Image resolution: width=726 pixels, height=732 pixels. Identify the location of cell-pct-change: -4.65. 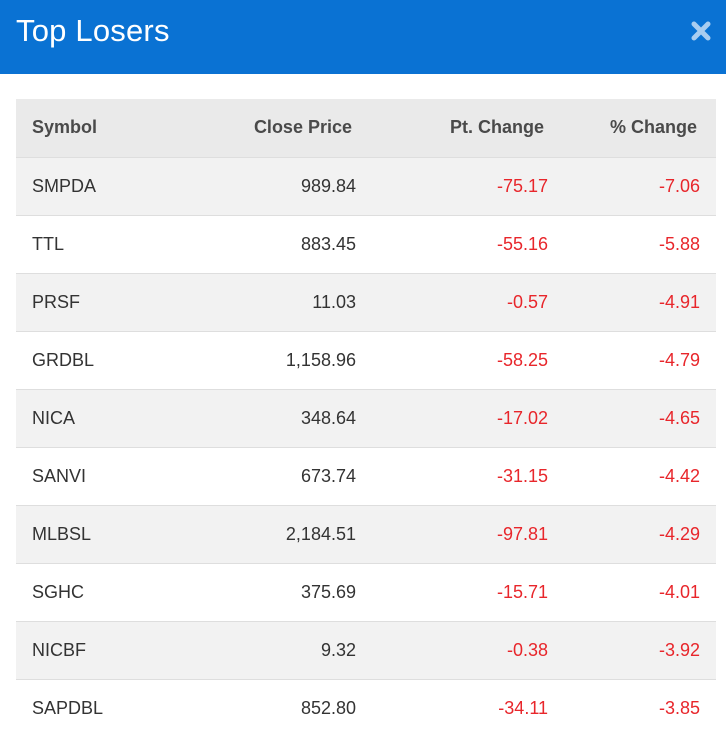
(679, 417).